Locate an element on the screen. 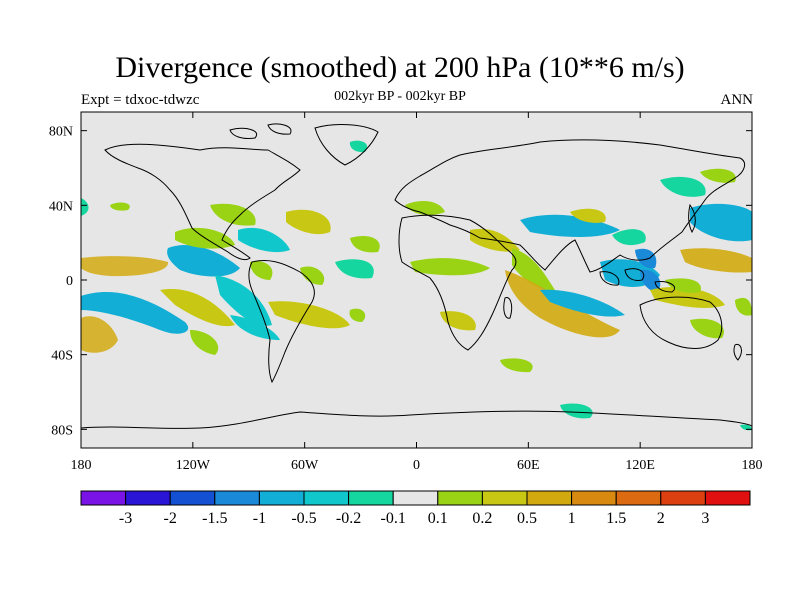 The width and height of the screenshot is (800, 600). lat-tick-label: 40N is located at coordinates (61, 206).